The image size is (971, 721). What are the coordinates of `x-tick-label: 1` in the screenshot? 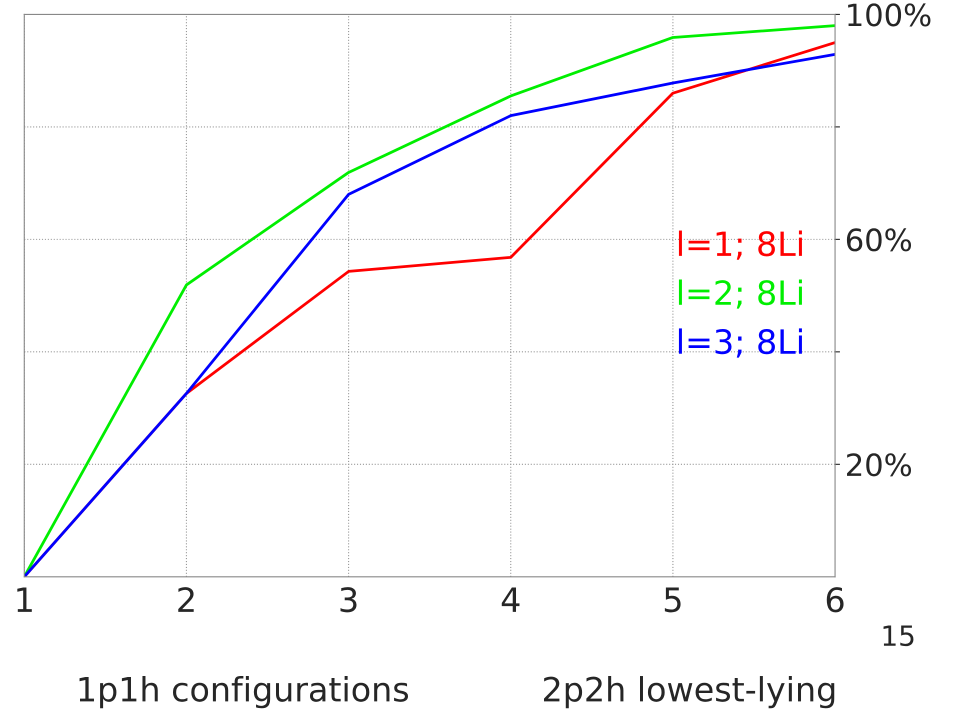 It's located at (24, 600).